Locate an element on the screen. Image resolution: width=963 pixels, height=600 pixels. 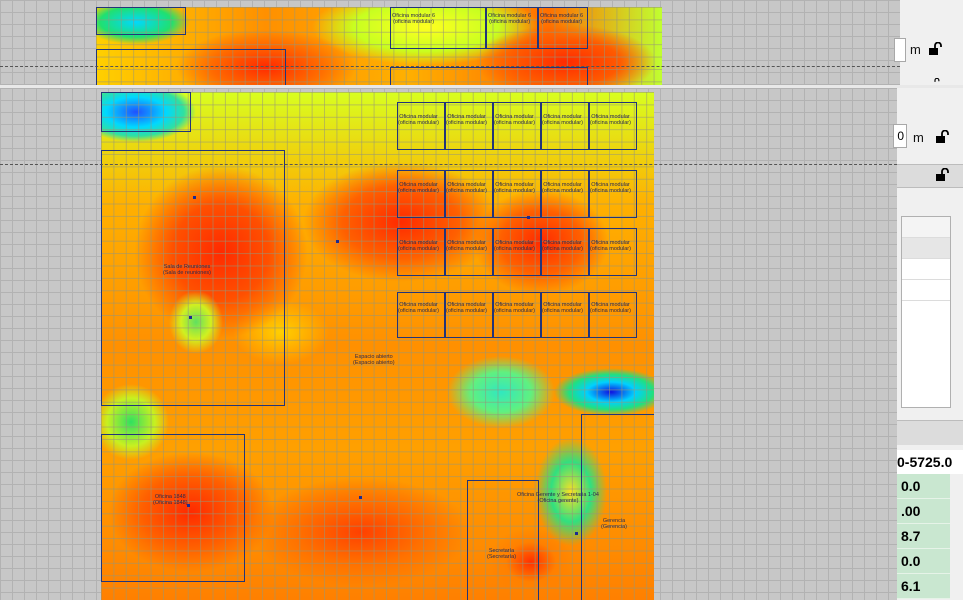
office-label-10: Oficina modular (oficina modular) is located at coordinates (610, 188).